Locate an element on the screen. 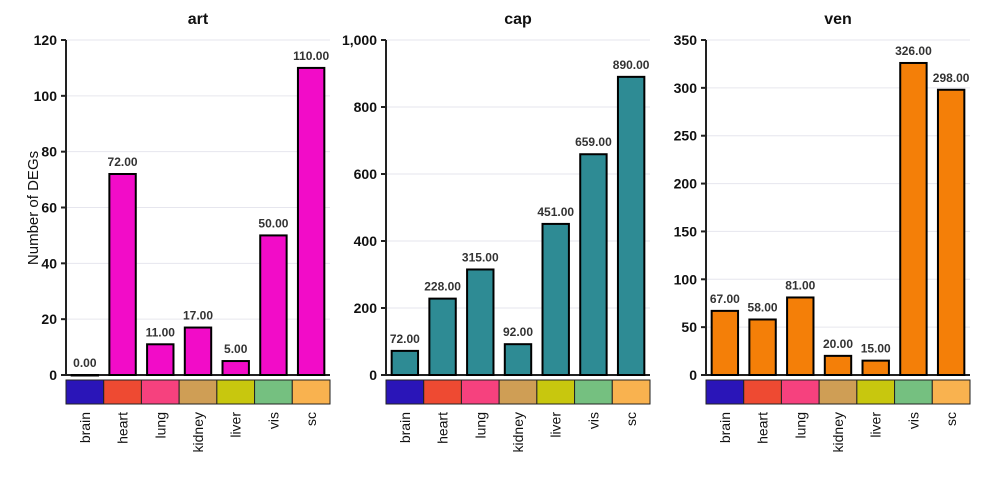 The width and height of the screenshot is (1000, 477). data-label: 315.00 is located at coordinates (480, 257).